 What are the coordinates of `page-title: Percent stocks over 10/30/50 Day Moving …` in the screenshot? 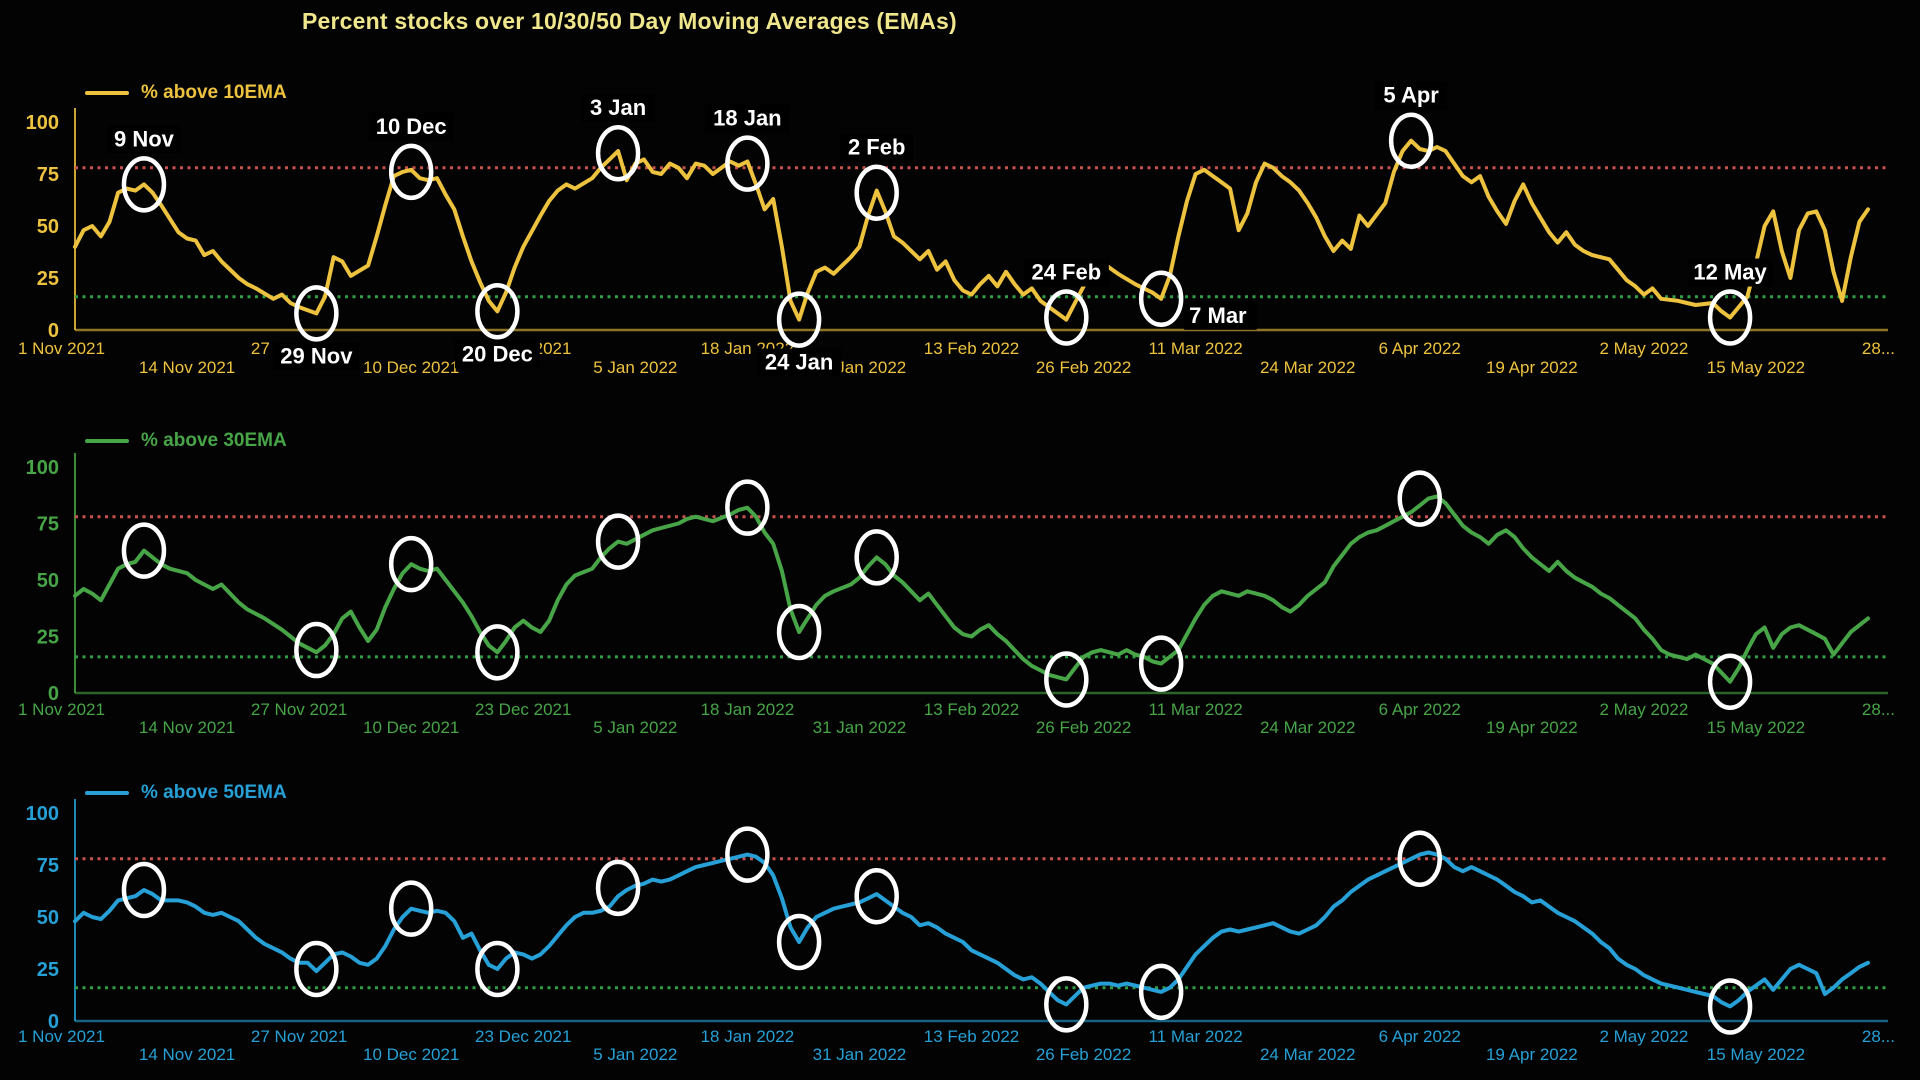 It's located at (629, 21).